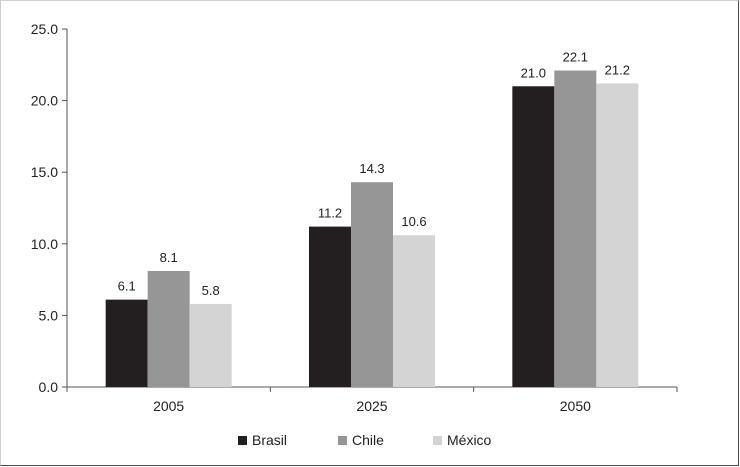 This screenshot has height=467, width=740. What do you see at coordinates (469, 440) in the screenshot?
I see `legend-label: México` at bounding box center [469, 440].